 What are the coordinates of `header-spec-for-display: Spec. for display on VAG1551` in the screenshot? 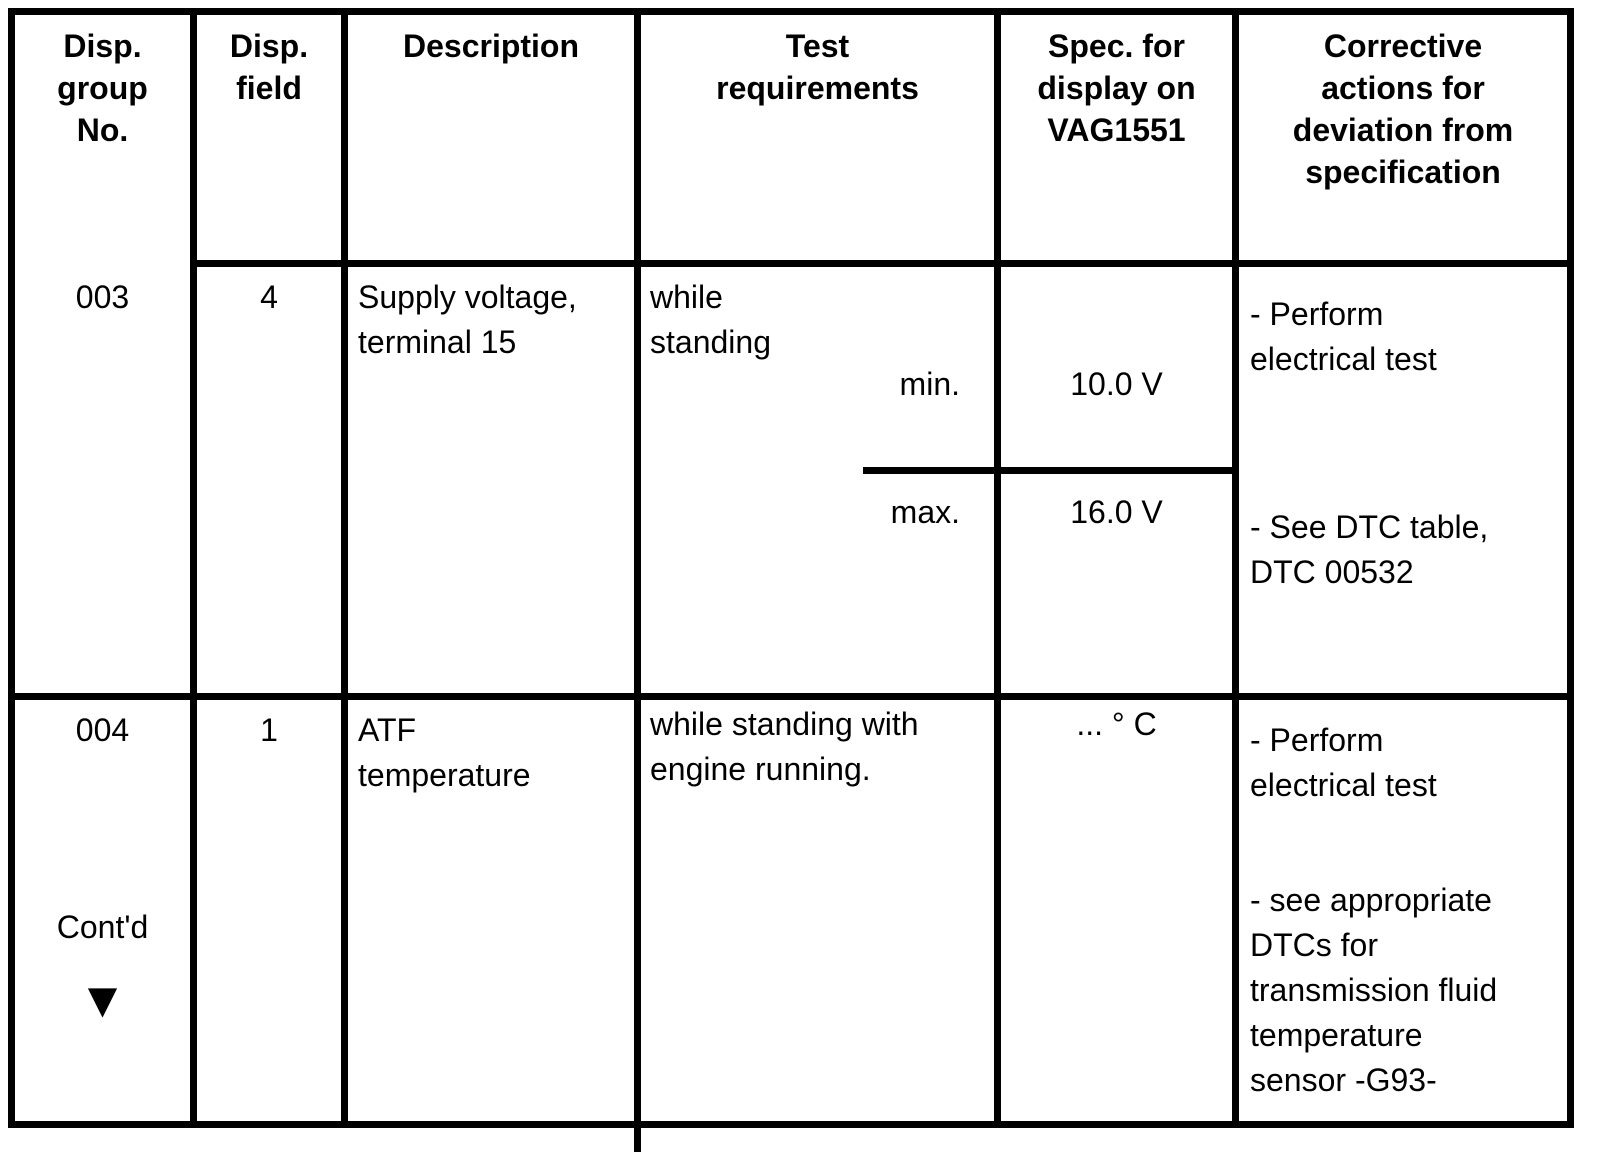 It's located at (1116, 88).